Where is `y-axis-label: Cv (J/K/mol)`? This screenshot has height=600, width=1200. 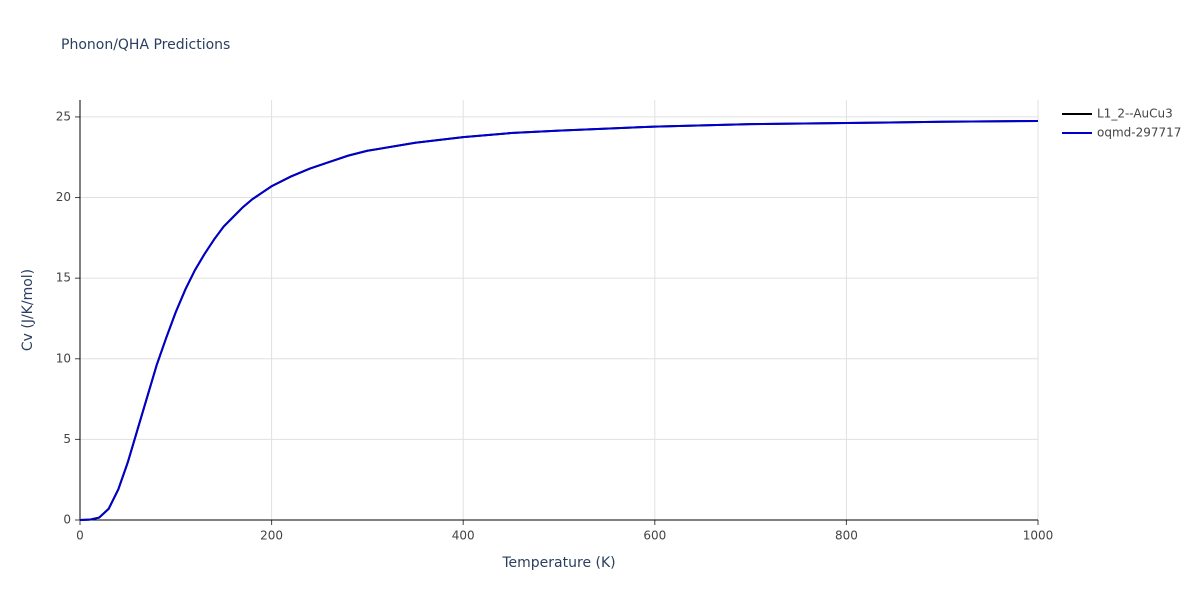 y-axis-label: Cv (J/K/mol) is located at coordinates (28, 310).